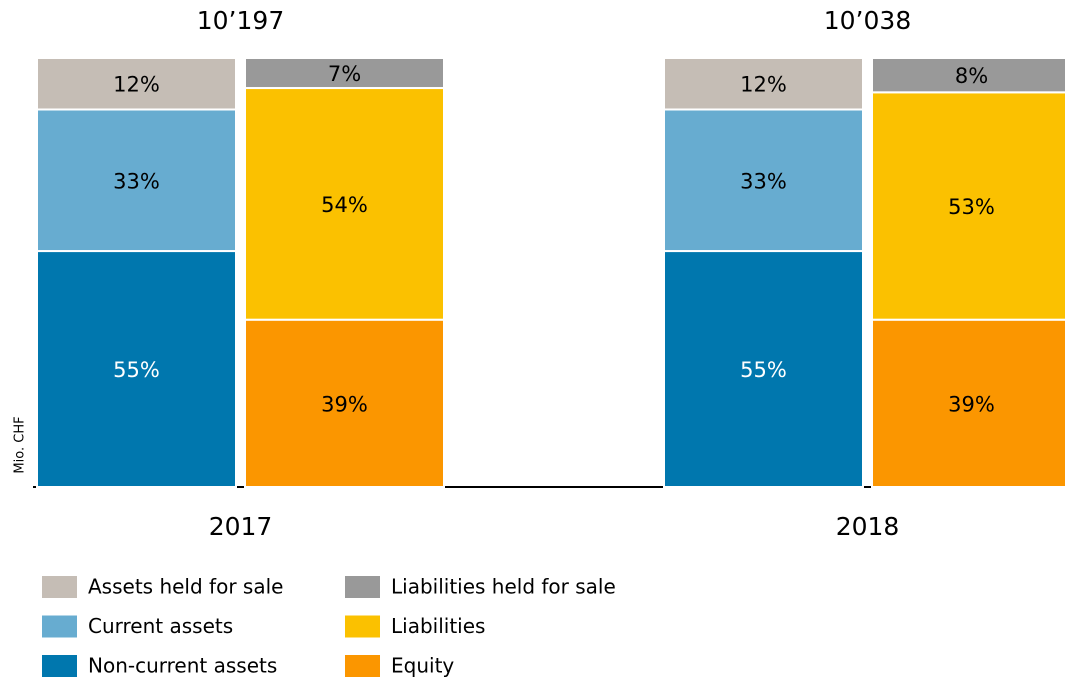 The height and width of the screenshot is (678, 1065). I want to click on legend-label: Non-current assets, so click(182, 666).